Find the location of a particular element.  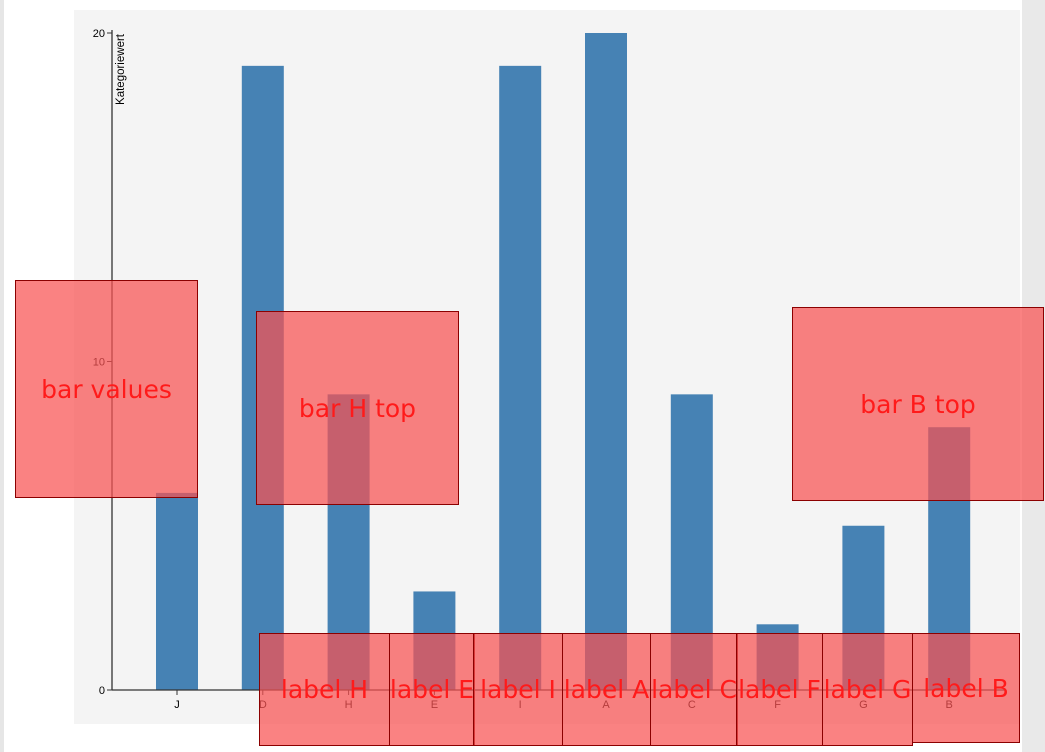

overlay-label-b: label B is located at coordinates (966, 688).